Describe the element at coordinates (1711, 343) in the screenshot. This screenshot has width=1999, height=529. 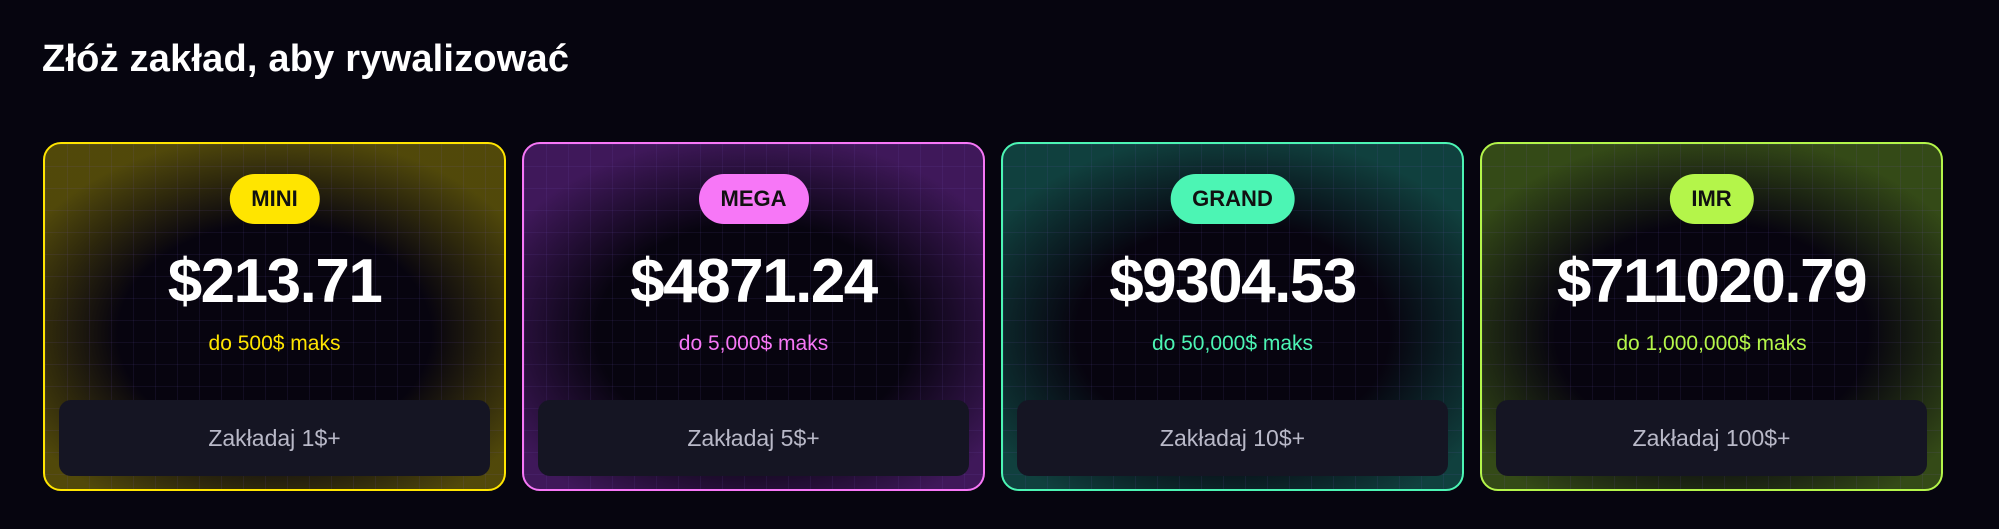
I see `max-limit: do 1,000,000$ maks` at that location.